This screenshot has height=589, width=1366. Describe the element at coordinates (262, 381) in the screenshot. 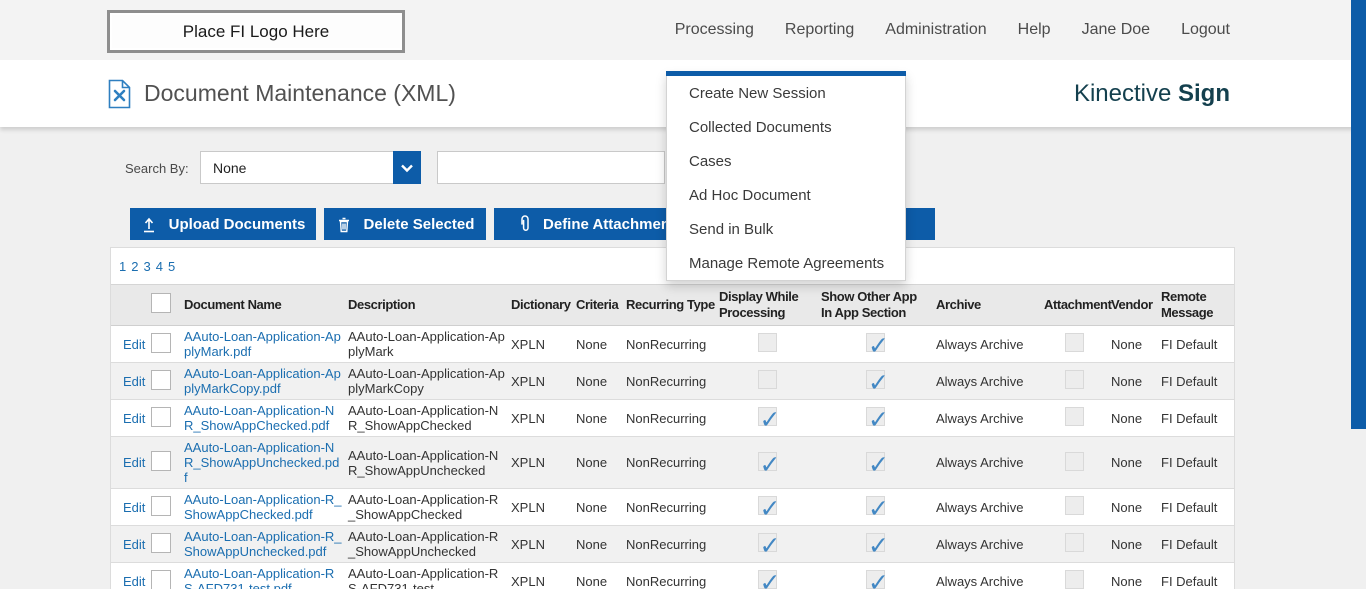

I see `document-name-link: AAuto-Loan-Application-ApplyMarkCopy.pdf` at that location.